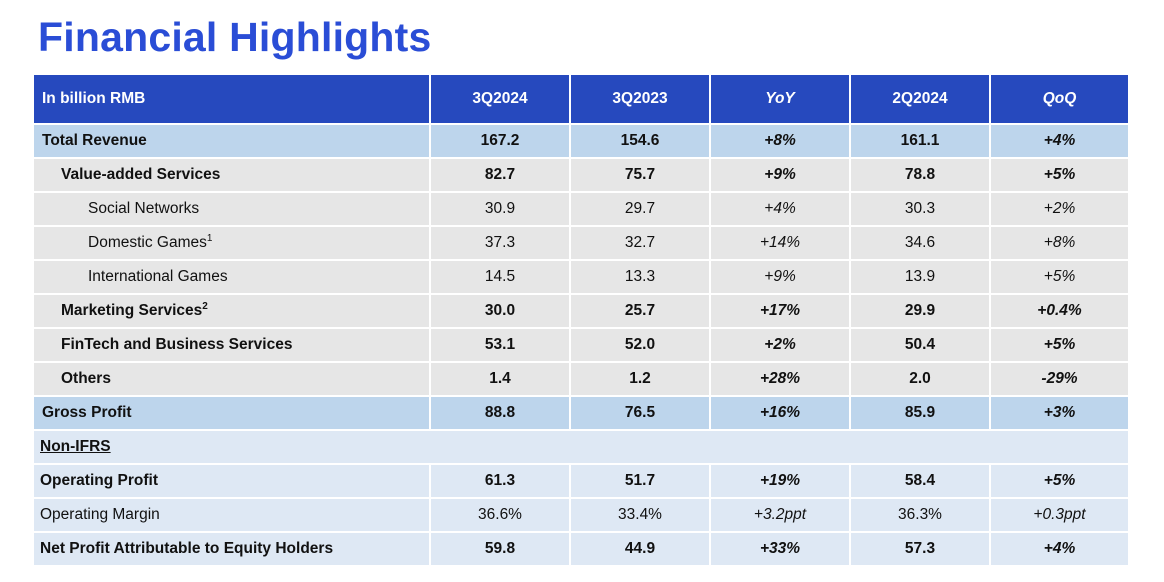 Image resolution: width=1164 pixels, height=582 pixels. I want to click on row-label: FinTech and Business Services, so click(232, 345).